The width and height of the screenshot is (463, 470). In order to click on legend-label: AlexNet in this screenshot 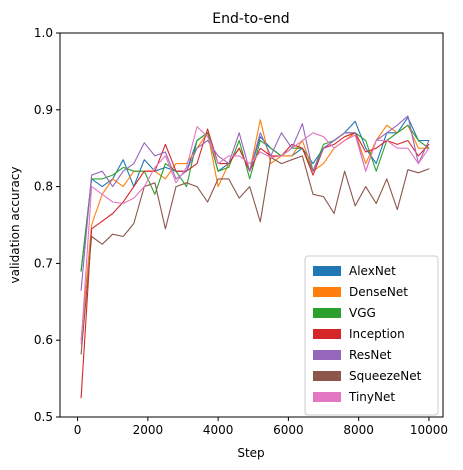, I will do `click(372, 271)`.